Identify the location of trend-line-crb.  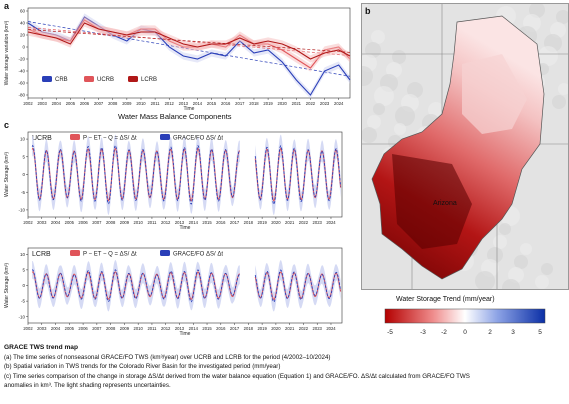
(189, 49).